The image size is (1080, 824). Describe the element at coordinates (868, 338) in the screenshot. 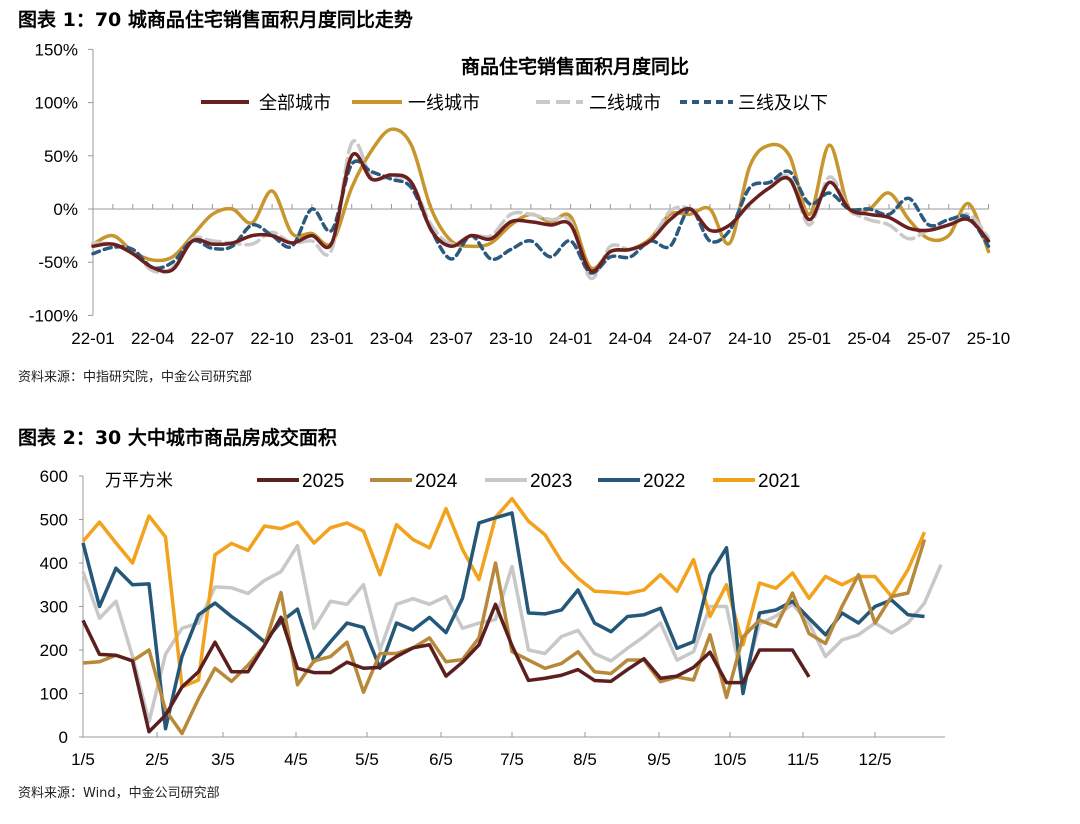

I see `x-tick-label: 25-04` at that location.